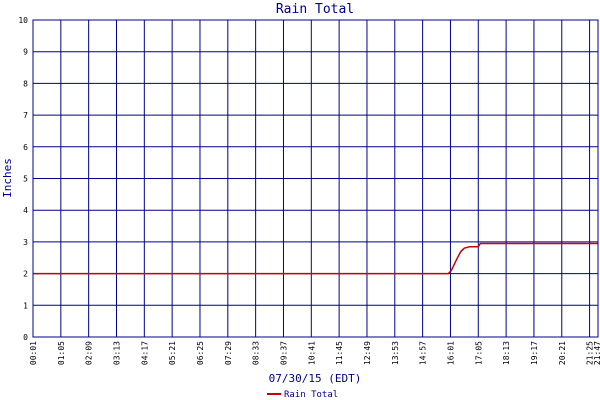 Image resolution: width=600 pixels, height=400 pixels. What do you see at coordinates (534, 353) in the screenshot?
I see `x-tick-label: 19:17` at bounding box center [534, 353].